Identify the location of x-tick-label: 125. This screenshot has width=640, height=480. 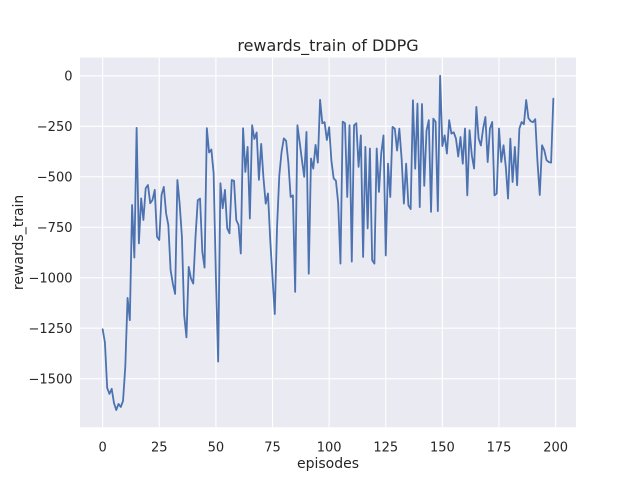
(385, 448).